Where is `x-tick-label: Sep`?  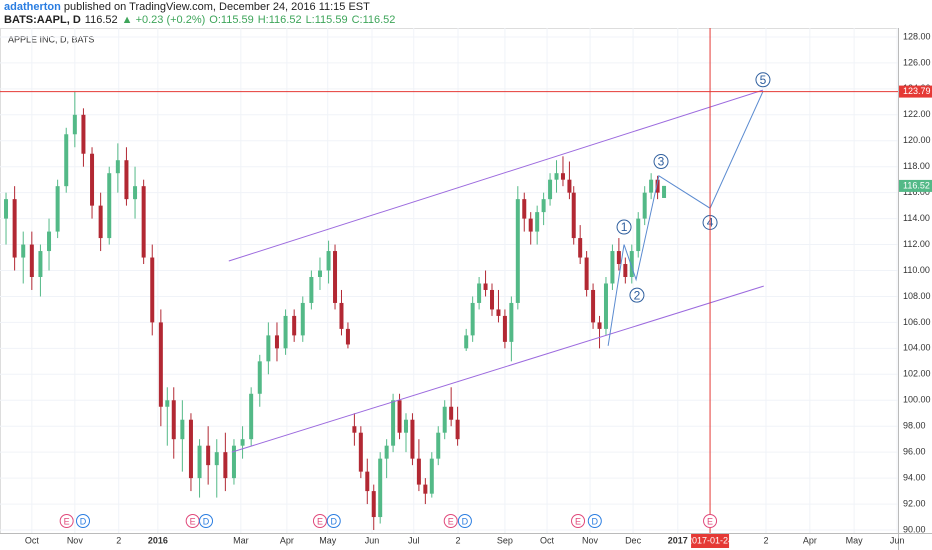
x-tick-label: Sep is located at coordinates (505, 540).